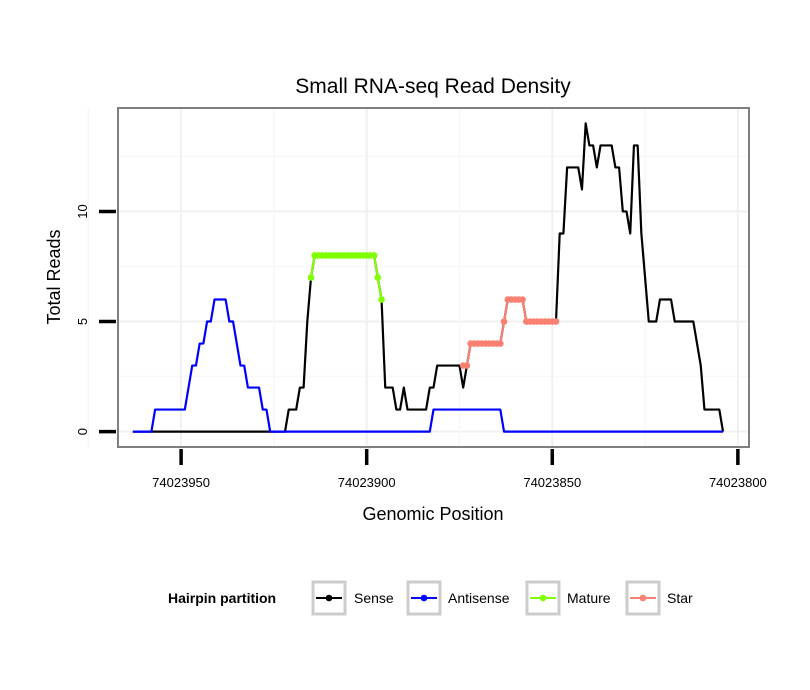 Image resolution: width=810 pixels, height=690 pixels. I want to click on legend-item-antisense: Antisense, so click(458, 598).